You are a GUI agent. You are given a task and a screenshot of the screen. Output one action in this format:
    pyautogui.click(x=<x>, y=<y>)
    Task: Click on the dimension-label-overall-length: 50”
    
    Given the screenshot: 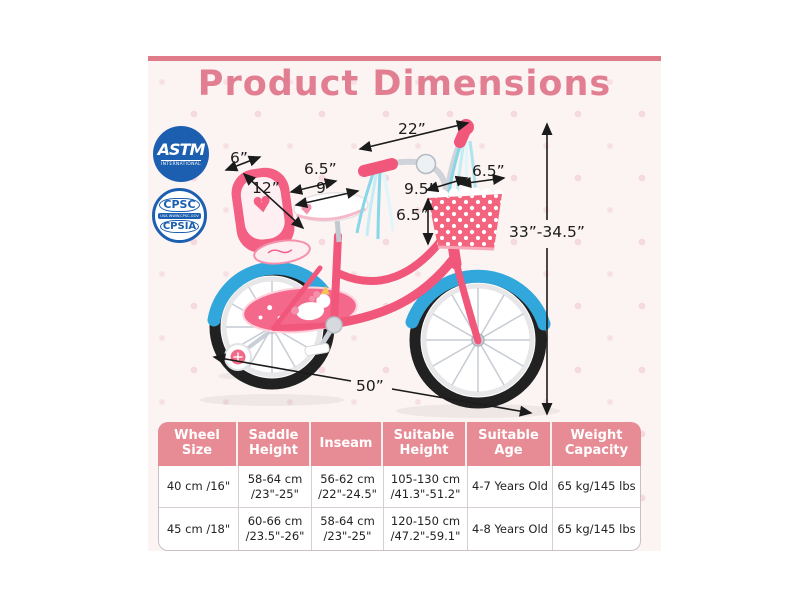 What is the action you would take?
    pyautogui.click(x=370, y=386)
    